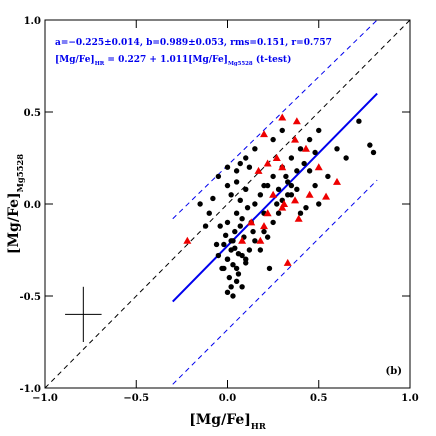 This screenshot has height=436, width=436. I want to click on y-tick-label: -1.0, so click(30, 389).